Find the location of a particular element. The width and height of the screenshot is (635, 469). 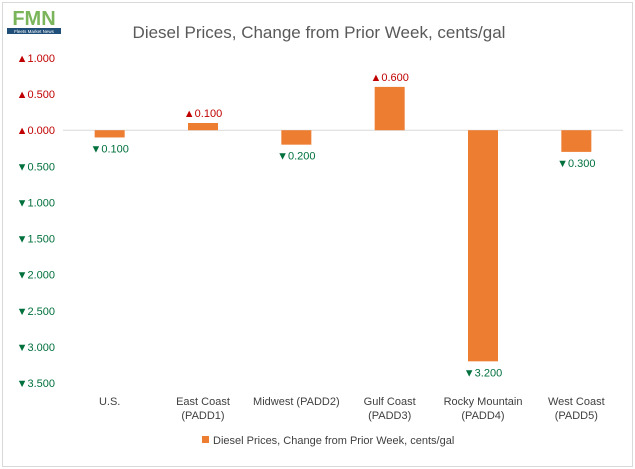

data-label: ▼3.200 is located at coordinates (483, 373).